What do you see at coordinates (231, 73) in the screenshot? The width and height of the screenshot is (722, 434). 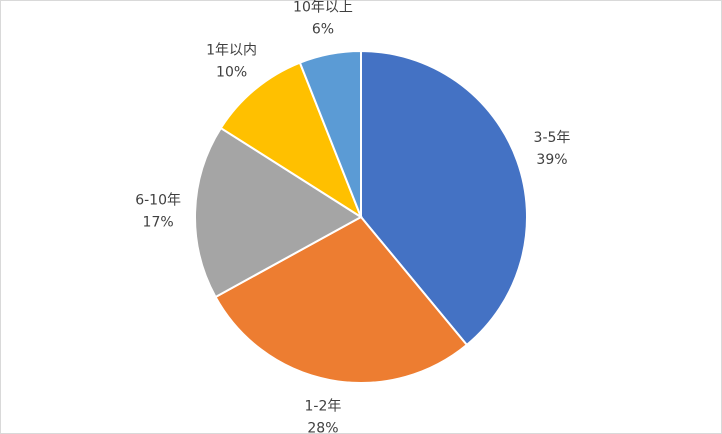 I see `value-label: 10%` at bounding box center [231, 73].